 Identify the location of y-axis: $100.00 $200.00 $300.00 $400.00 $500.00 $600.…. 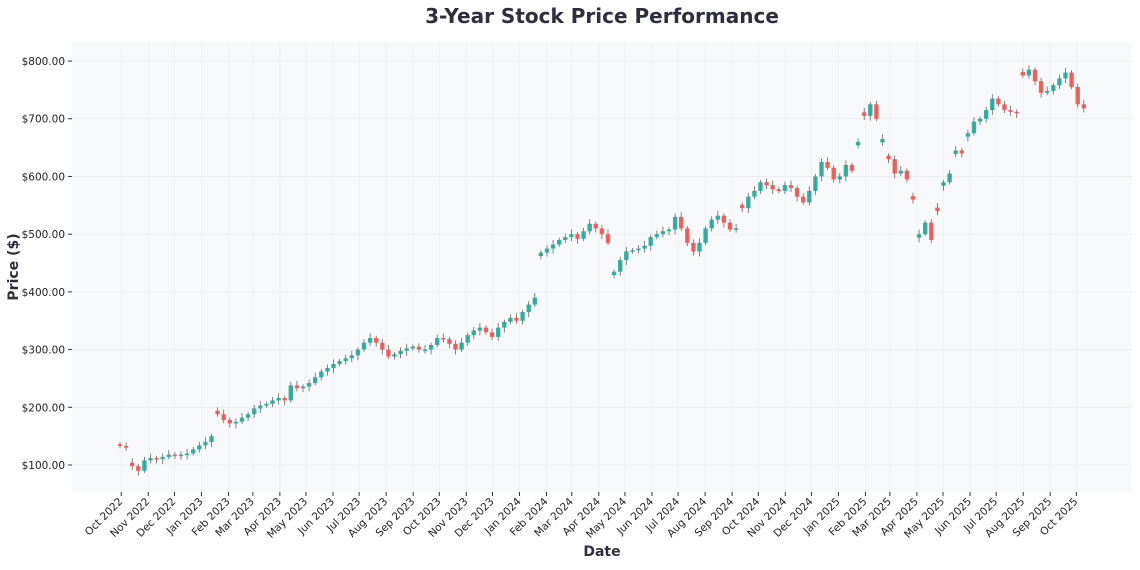
(47, 264).